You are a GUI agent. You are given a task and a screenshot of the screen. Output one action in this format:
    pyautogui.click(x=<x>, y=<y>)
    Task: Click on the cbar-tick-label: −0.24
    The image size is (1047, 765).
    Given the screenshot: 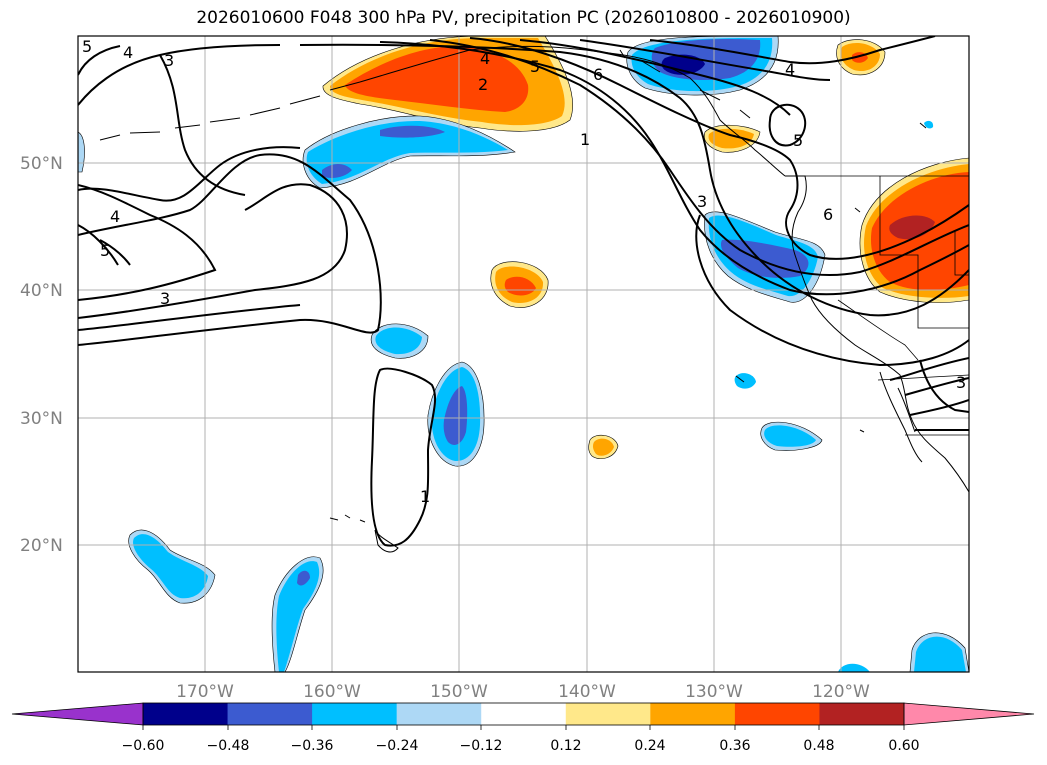 What is the action you would take?
    pyautogui.click(x=397, y=746)
    